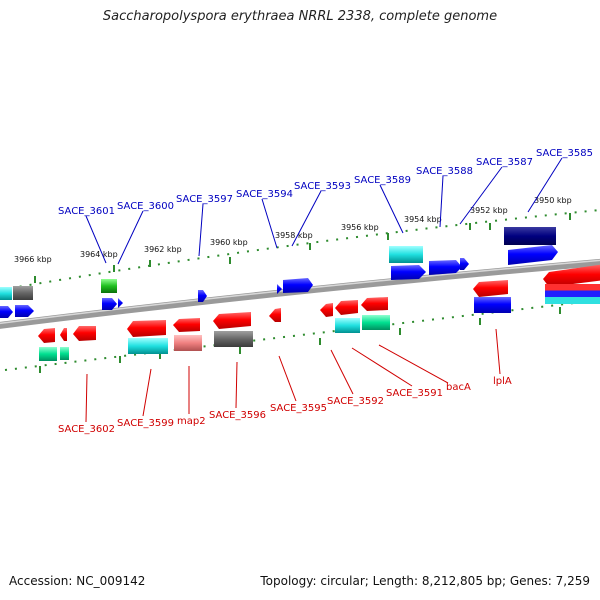 Image resolution: width=600 pixels, height=600 pixels. I want to click on gene-label: SACE_3599, so click(145, 423).